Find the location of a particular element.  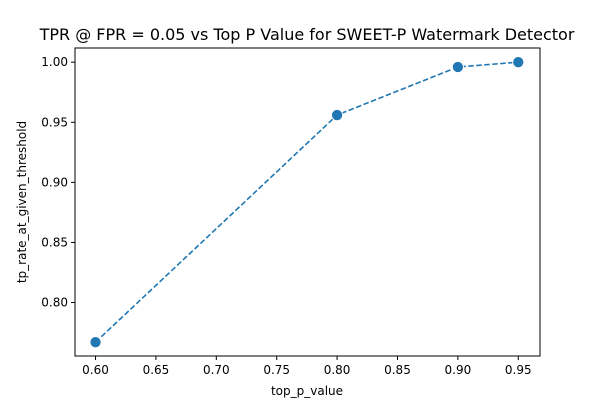

y-tick-label: 0.85 is located at coordinates (54, 242).